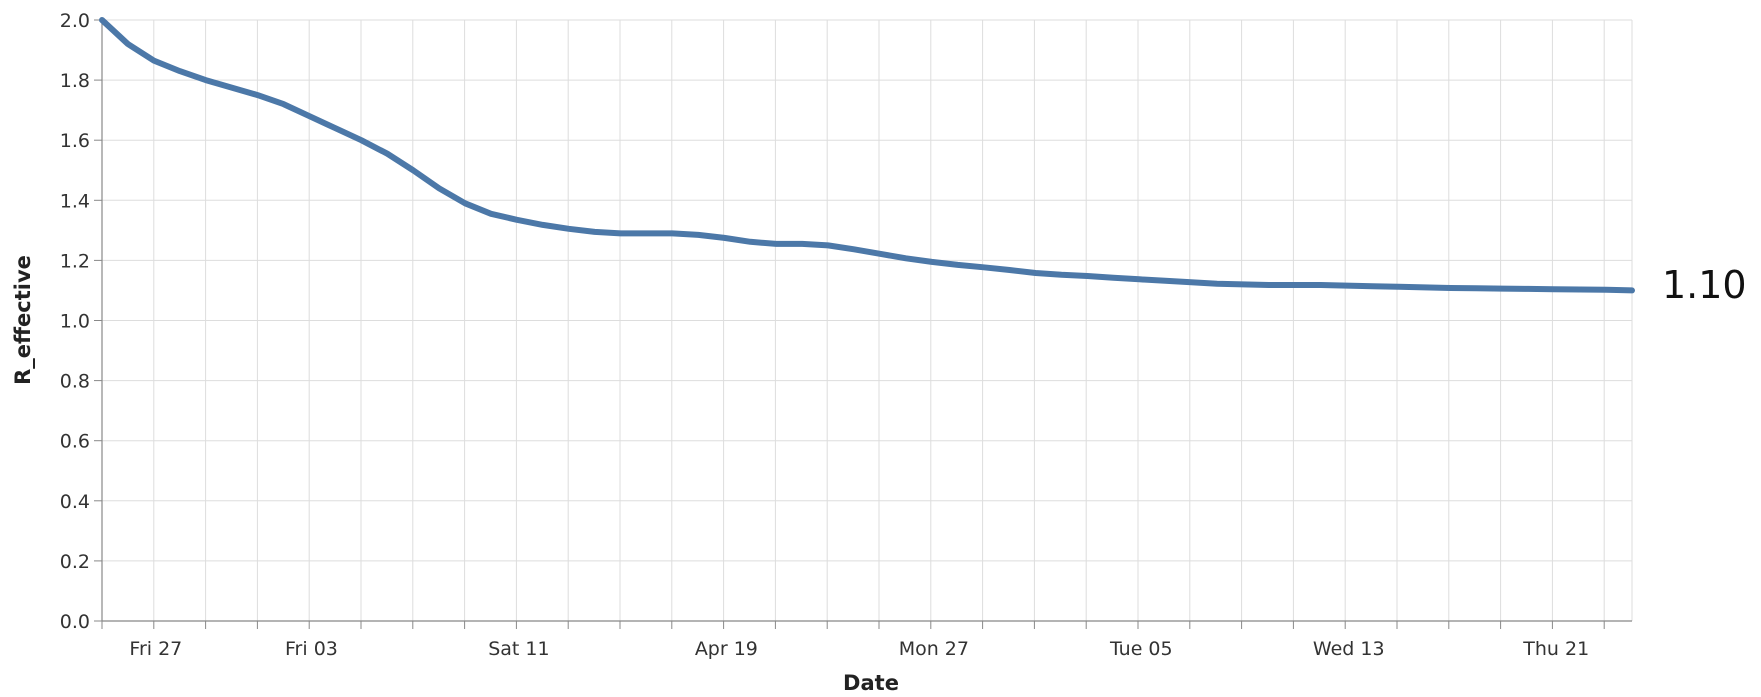 Image resolution: width=1761 pixels, height=697 pixels. I want to click on x-tick-label: Tue 05, so click(1141, 649).